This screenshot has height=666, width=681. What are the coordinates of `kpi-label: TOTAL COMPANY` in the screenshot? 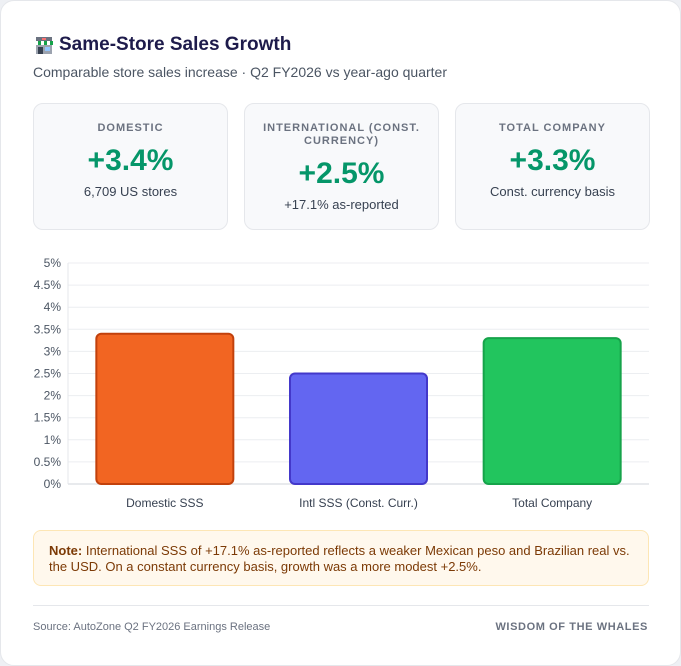 It's located at (552, 128).